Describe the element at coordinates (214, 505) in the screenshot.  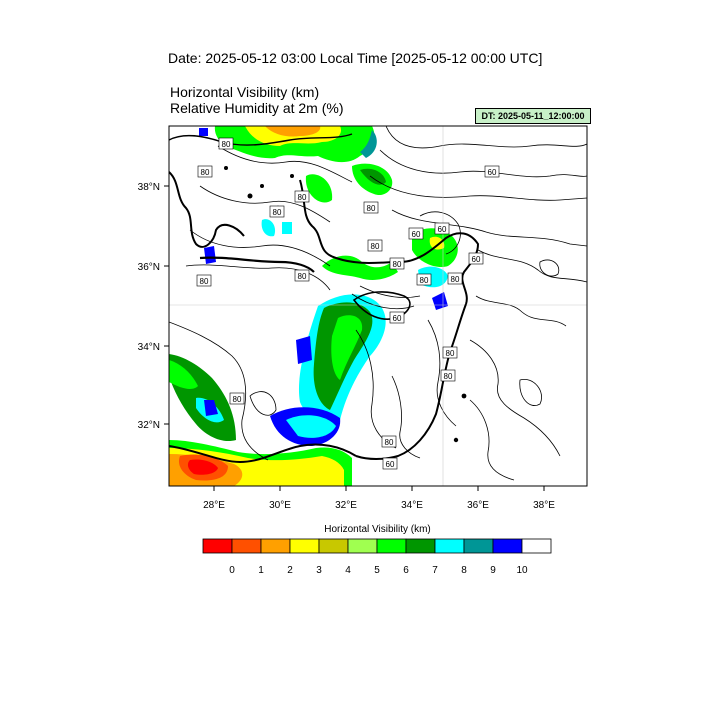
I see `lon-tick-label: 28°E` at that location.